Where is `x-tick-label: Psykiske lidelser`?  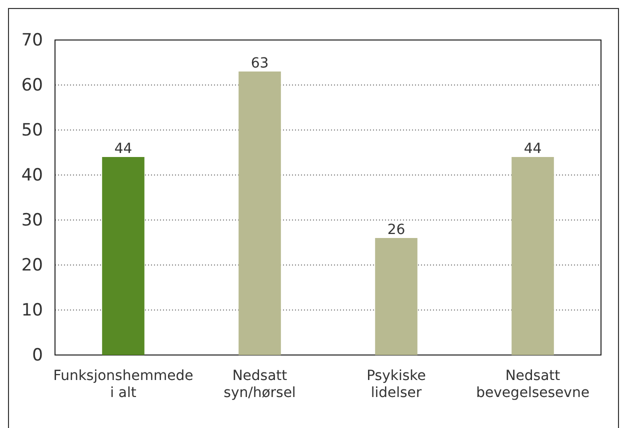 x-tick-label: Psykiske lidelser is located at coordinates (396, 384).